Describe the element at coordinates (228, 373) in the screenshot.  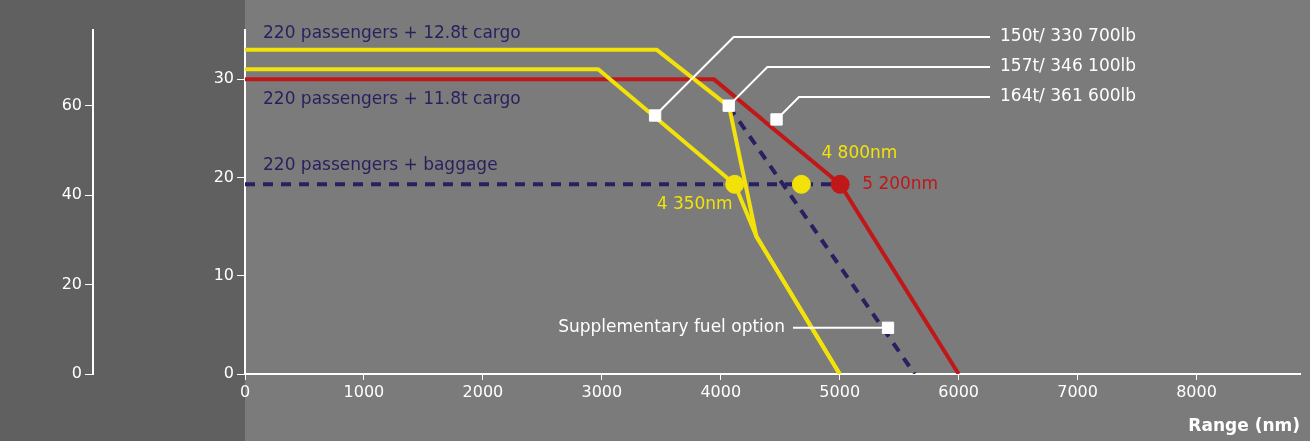
I see `y-tick-label: 0` at that location.